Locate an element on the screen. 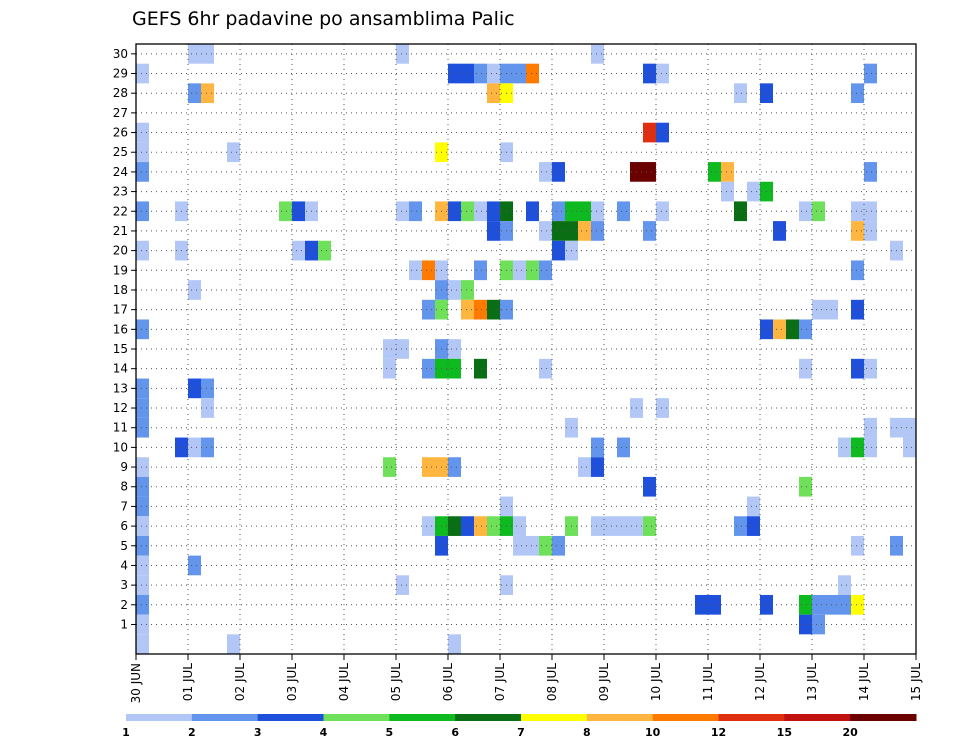  y-tick-label: 15 is located at coordinates (120, 349).